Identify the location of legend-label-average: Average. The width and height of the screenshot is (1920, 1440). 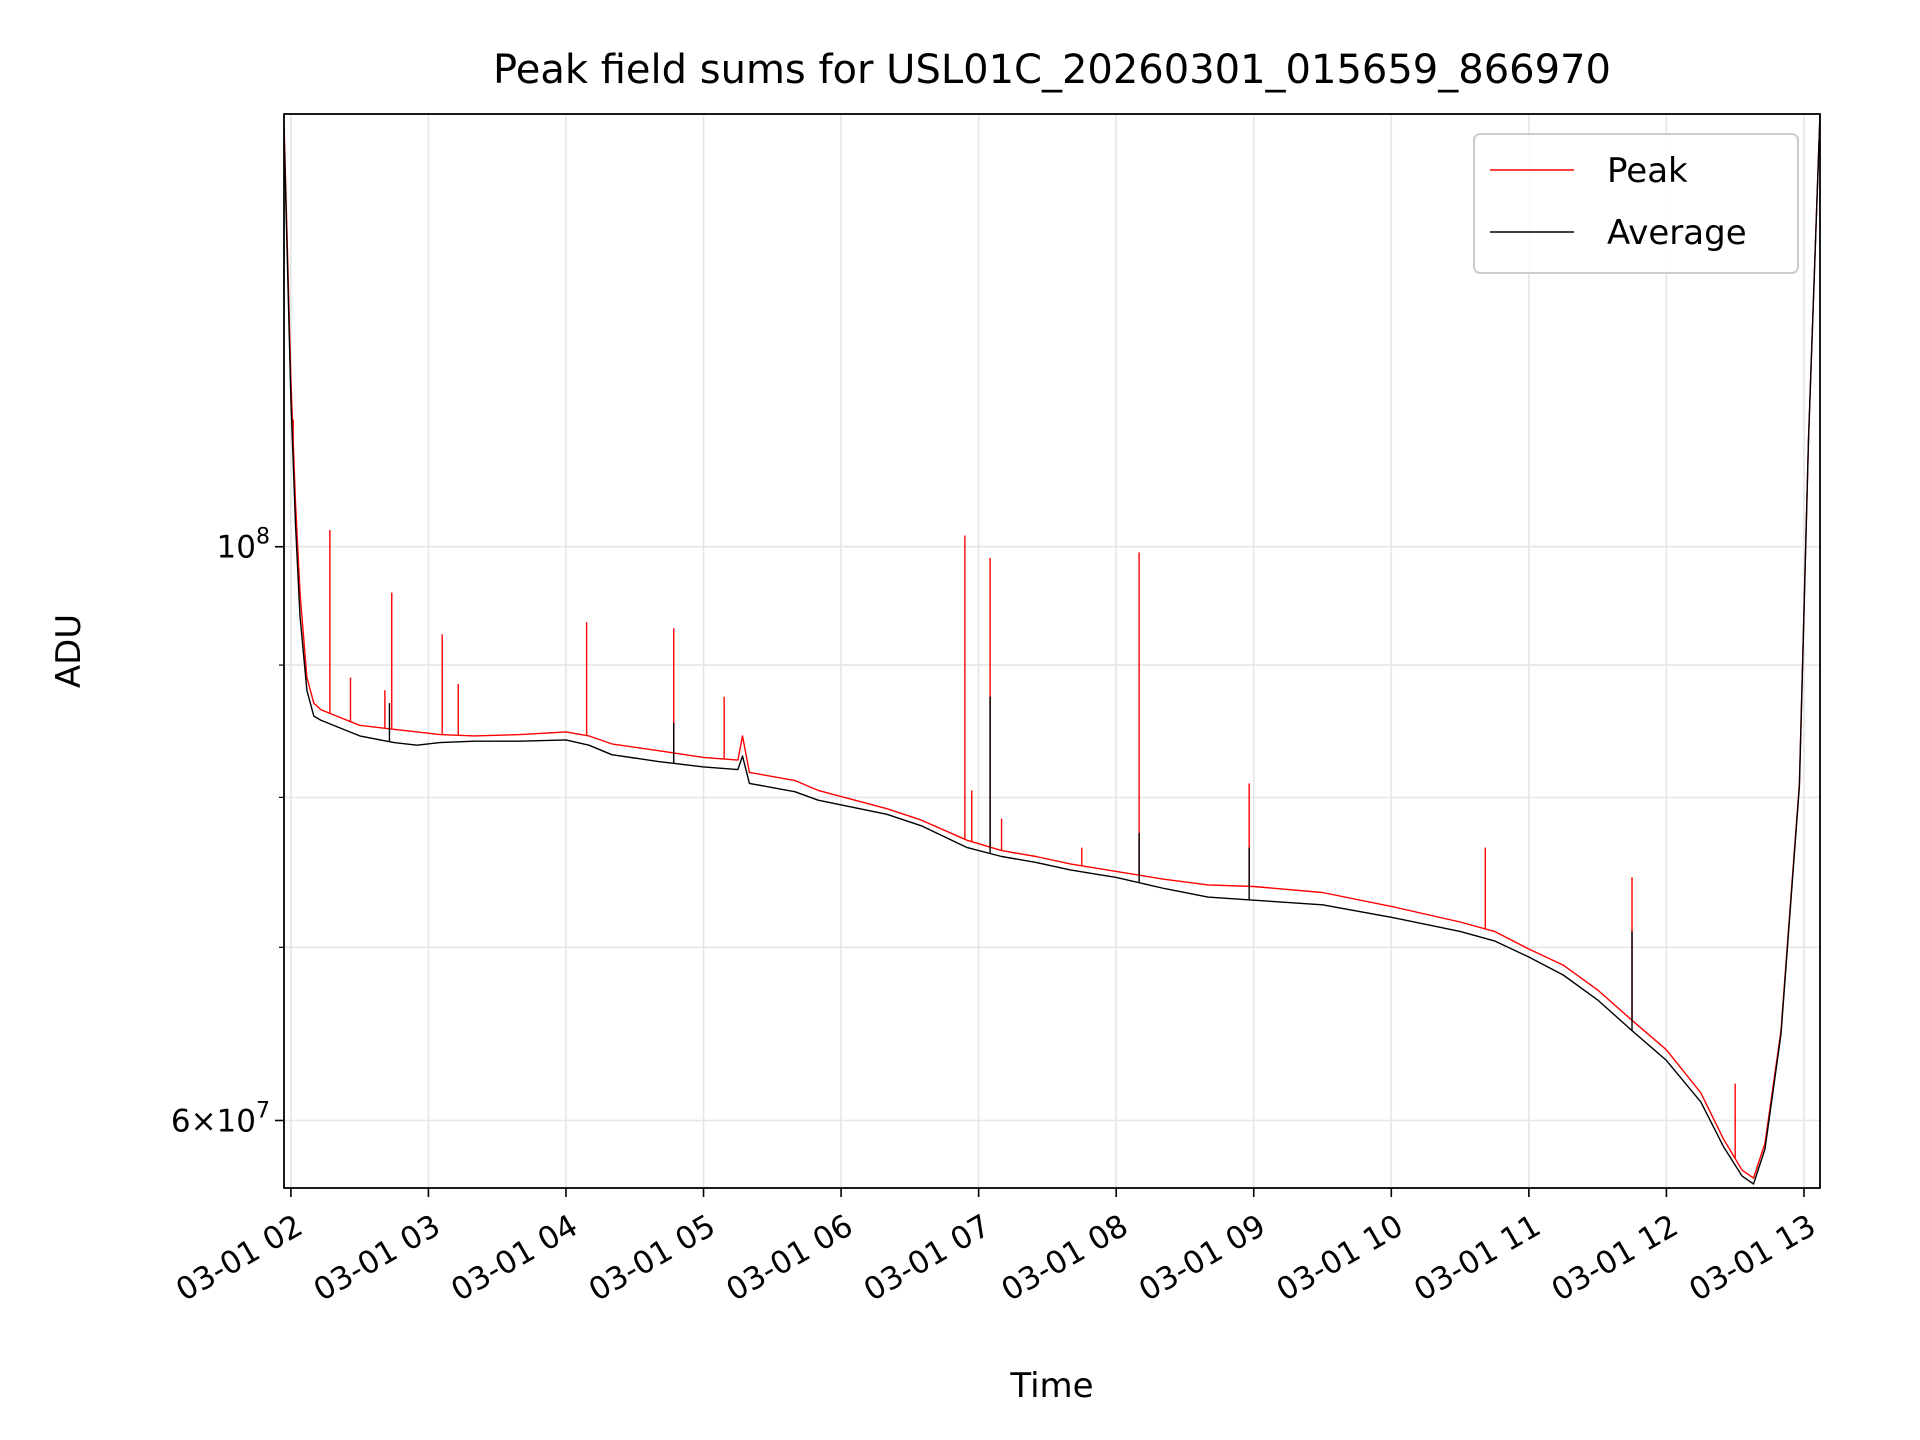
(1677, 233).